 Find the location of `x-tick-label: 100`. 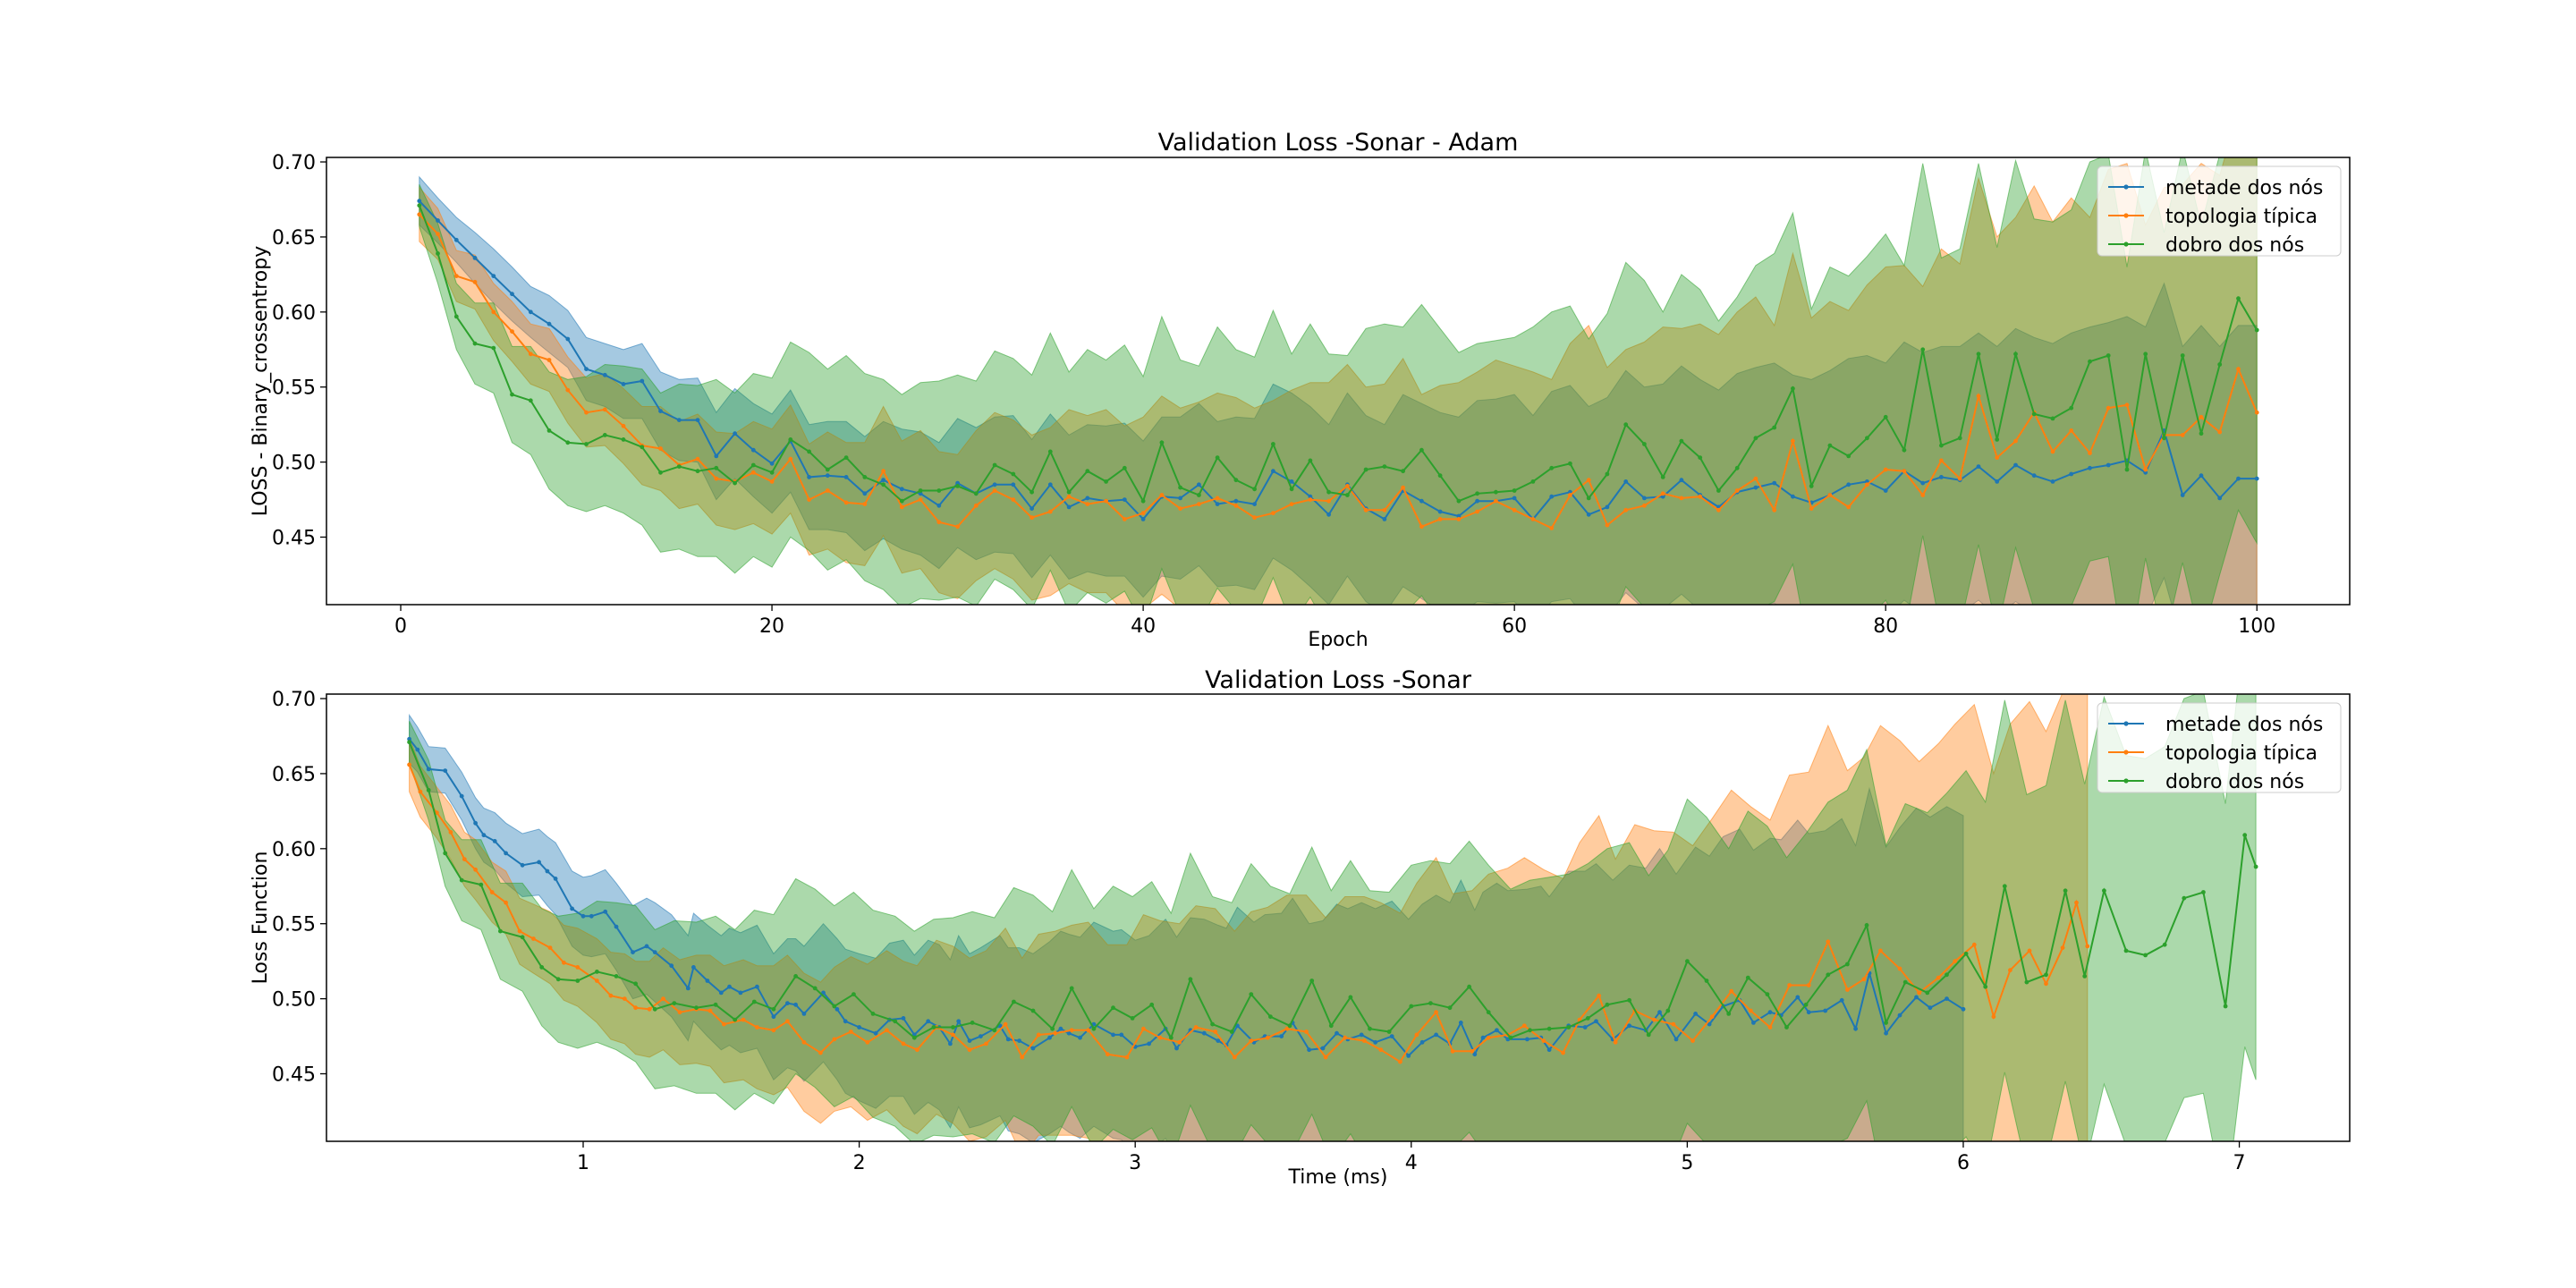

x-tick-label: 100 is located at coordinates (2256, 626).